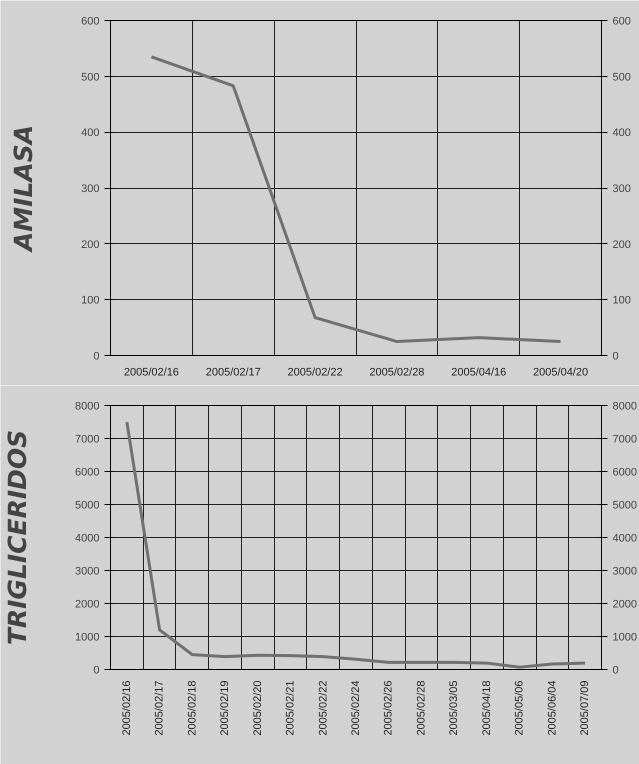  I want to click on y2-tick-label: 4000, so click(624, 538).